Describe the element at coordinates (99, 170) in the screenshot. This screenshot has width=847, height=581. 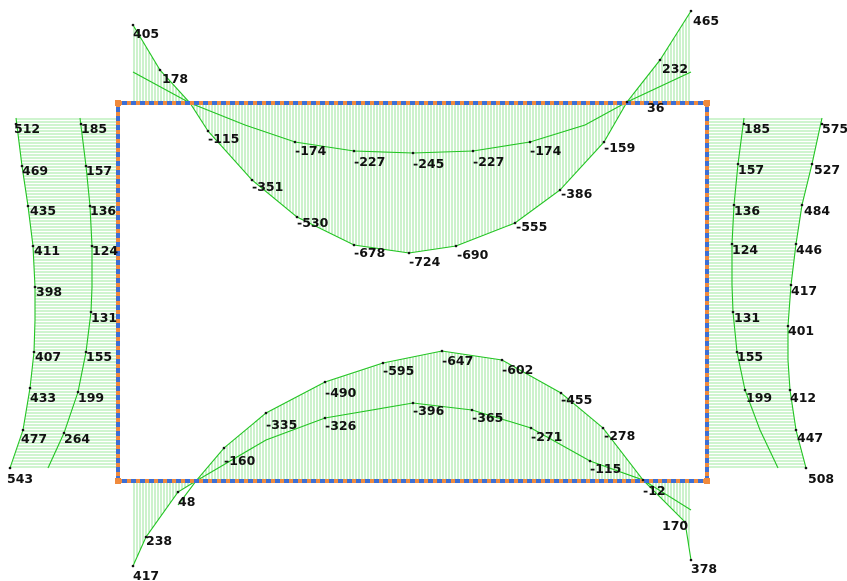
I see `value-label: 157` at that location.